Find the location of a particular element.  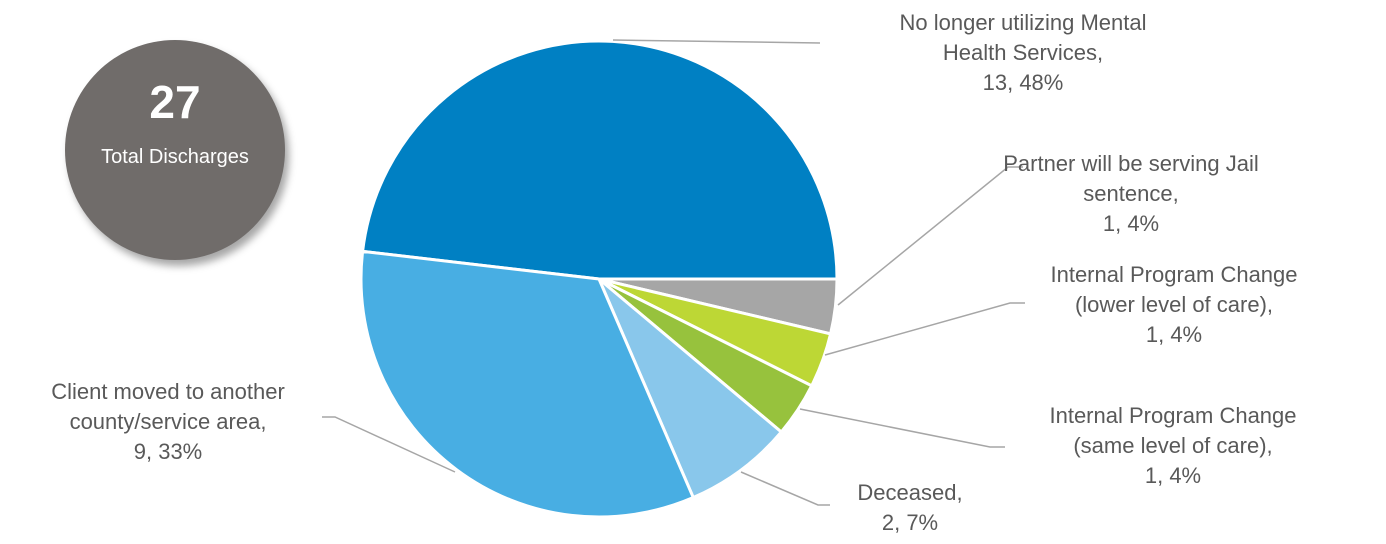

slice-label-line: Partner will be serving Jail is located at coordinates (1131, 163).